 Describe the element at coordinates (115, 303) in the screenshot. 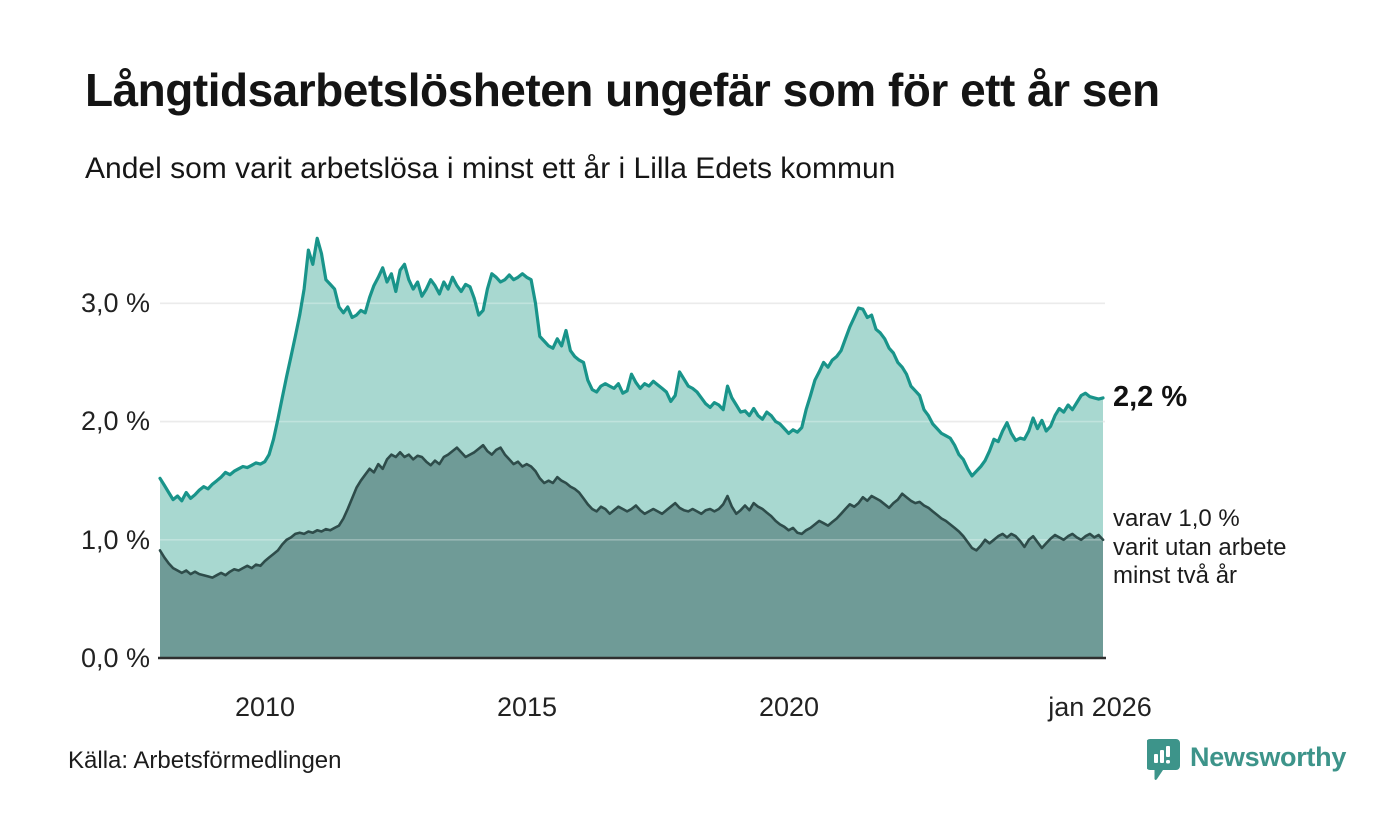

I see `y-axis-tick-3: 3,0 %` at that location.